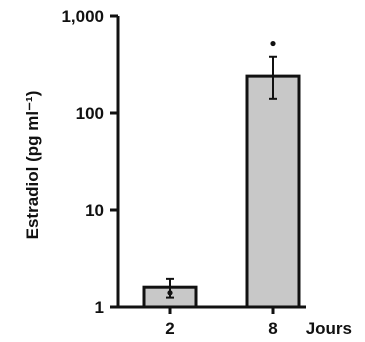  I want to click on x-axis-title: Jours, so click(329, 328).